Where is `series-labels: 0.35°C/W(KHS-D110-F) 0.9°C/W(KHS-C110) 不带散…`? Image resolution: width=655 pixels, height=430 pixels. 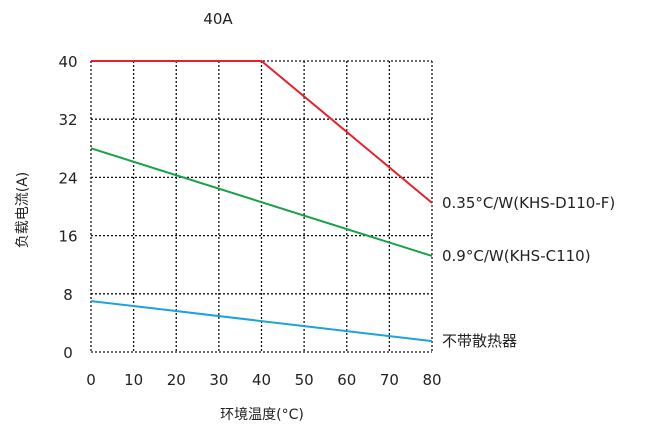 series-labels: 0.35°C/W(KHS-D110-F) 0.9°C/W(KHS-C110) 不带散… is located at coordinates (528, 272).